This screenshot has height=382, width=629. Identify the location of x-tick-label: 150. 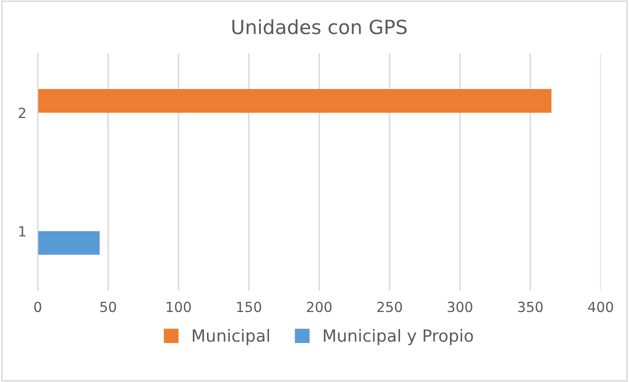
(249, 307).